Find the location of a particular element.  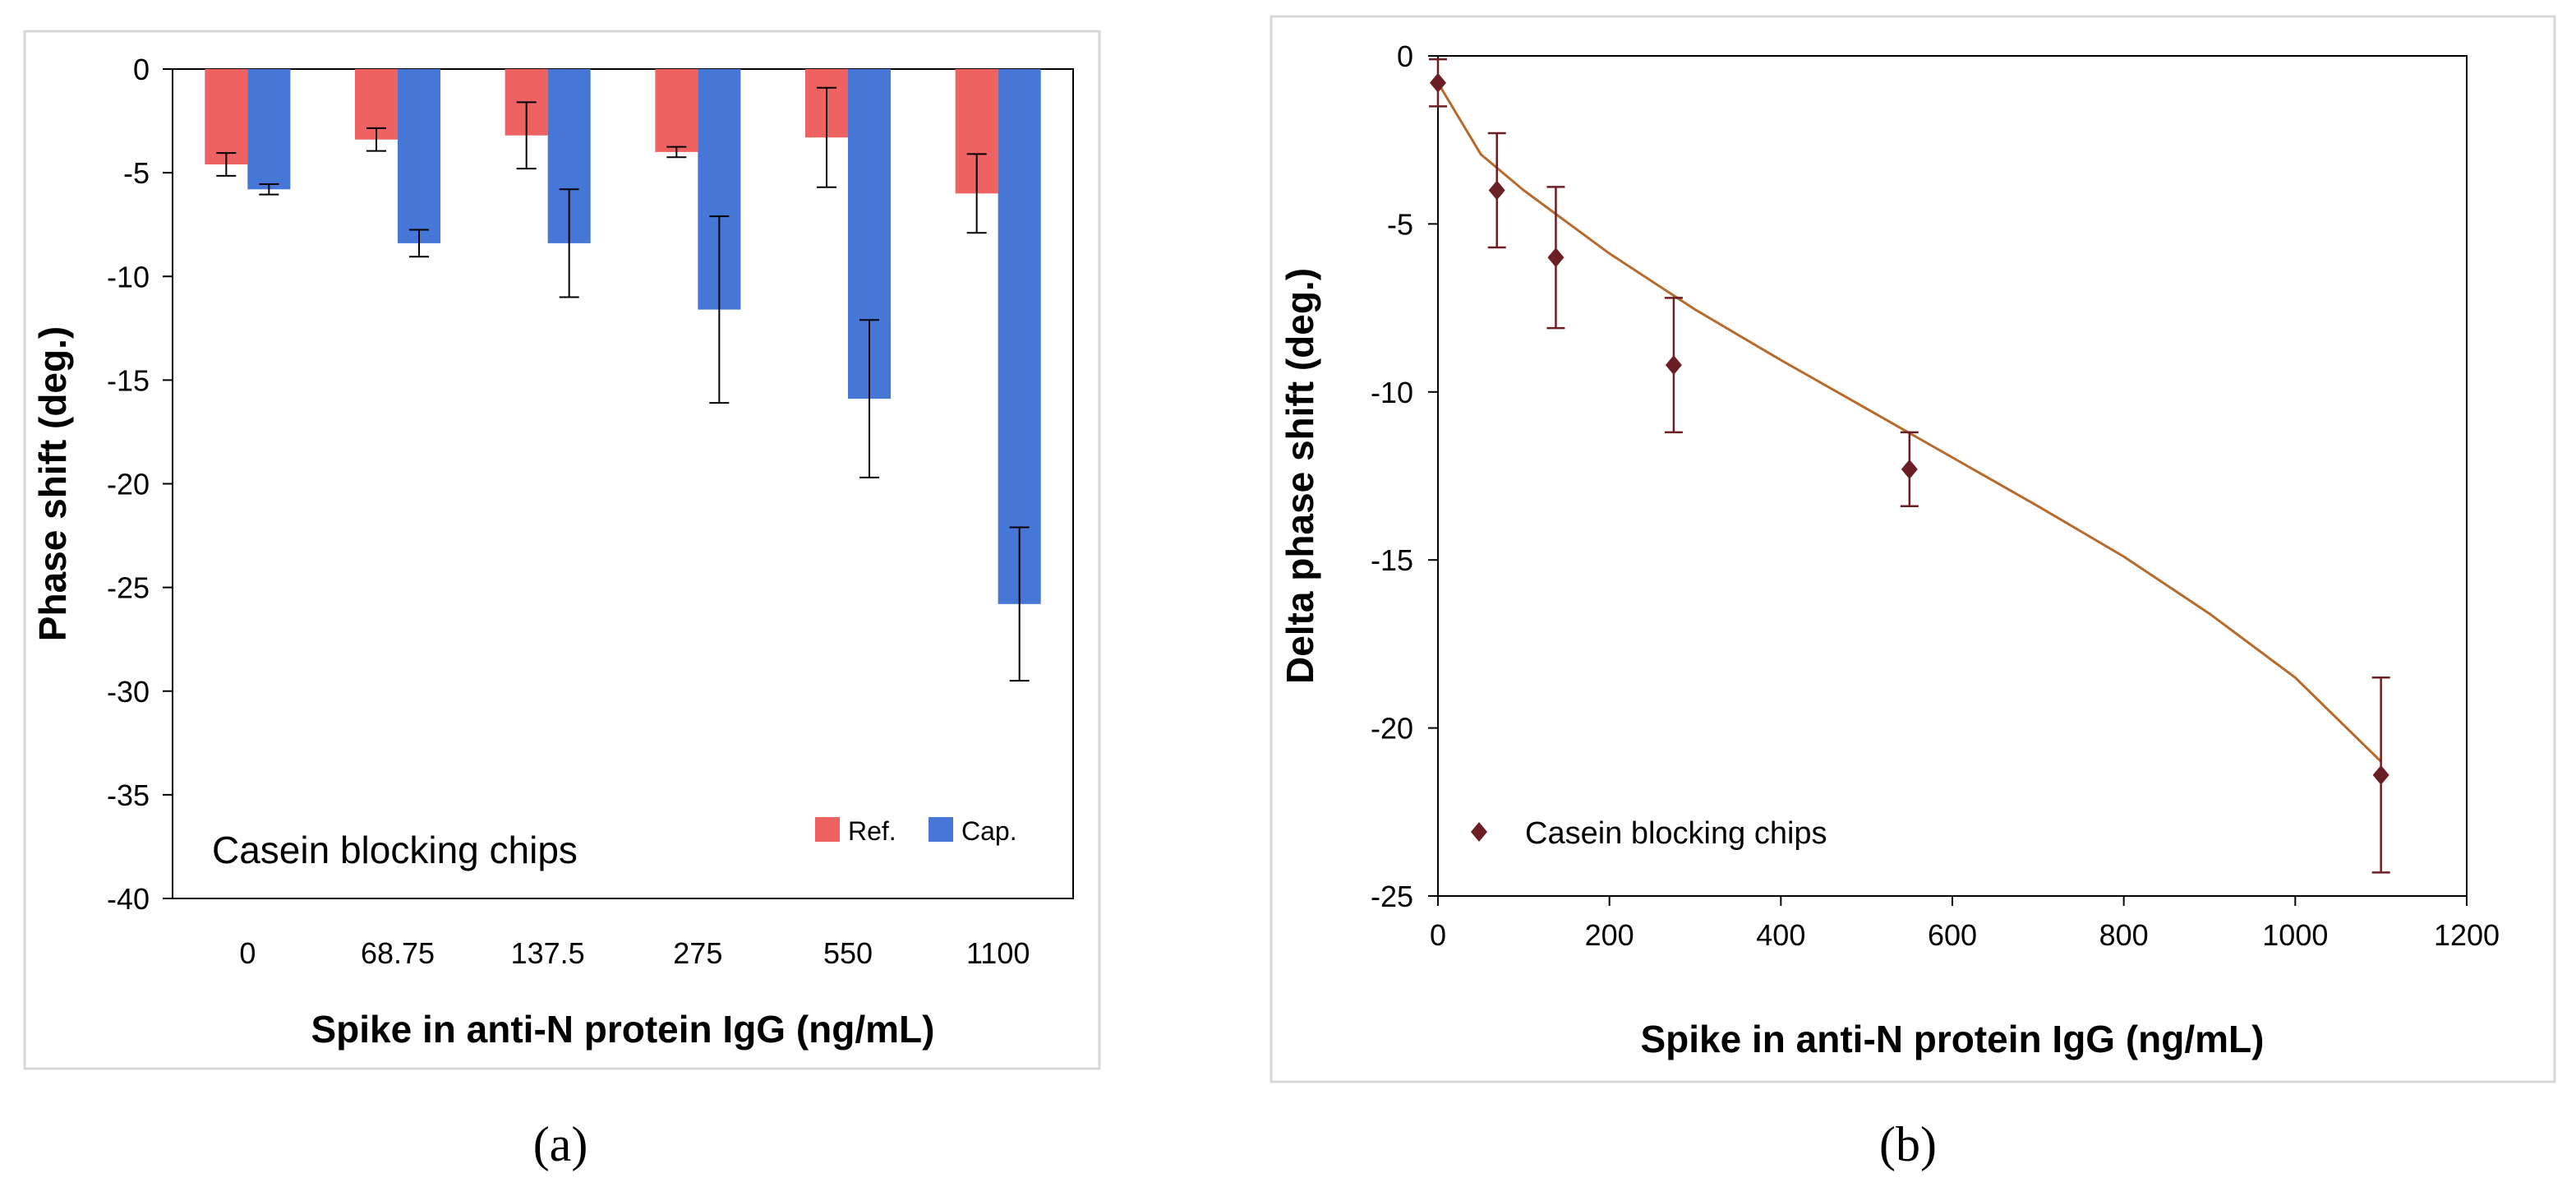

y-tick-label-b: -20 is located at coordinates (1392, 729).